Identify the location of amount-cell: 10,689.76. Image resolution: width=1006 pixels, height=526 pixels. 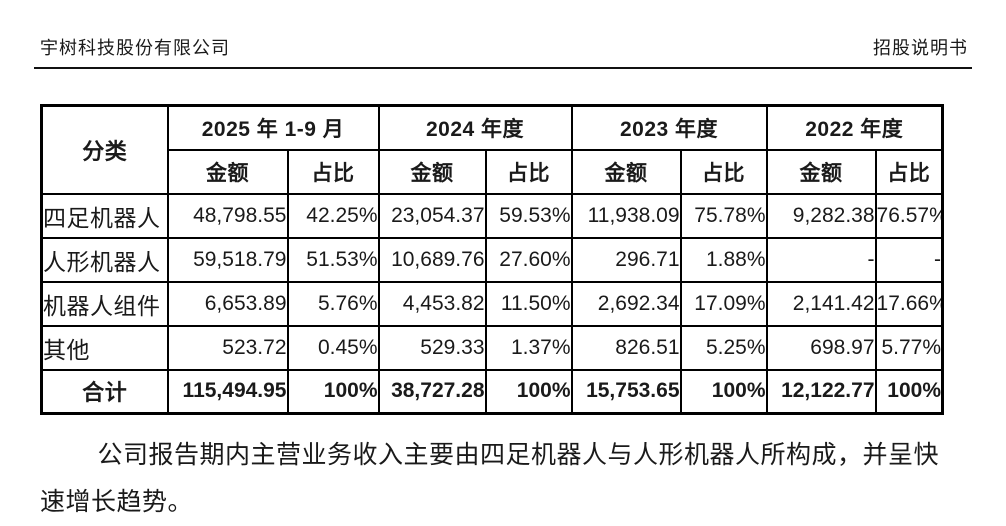
(432, 259).